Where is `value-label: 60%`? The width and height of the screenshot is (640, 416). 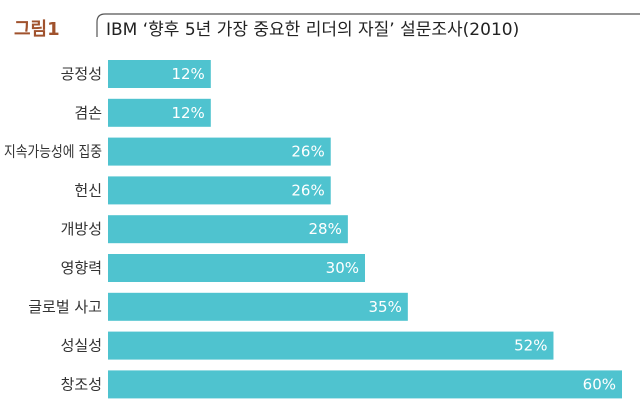
value-label: 60% is located at coordinates (599, 384).